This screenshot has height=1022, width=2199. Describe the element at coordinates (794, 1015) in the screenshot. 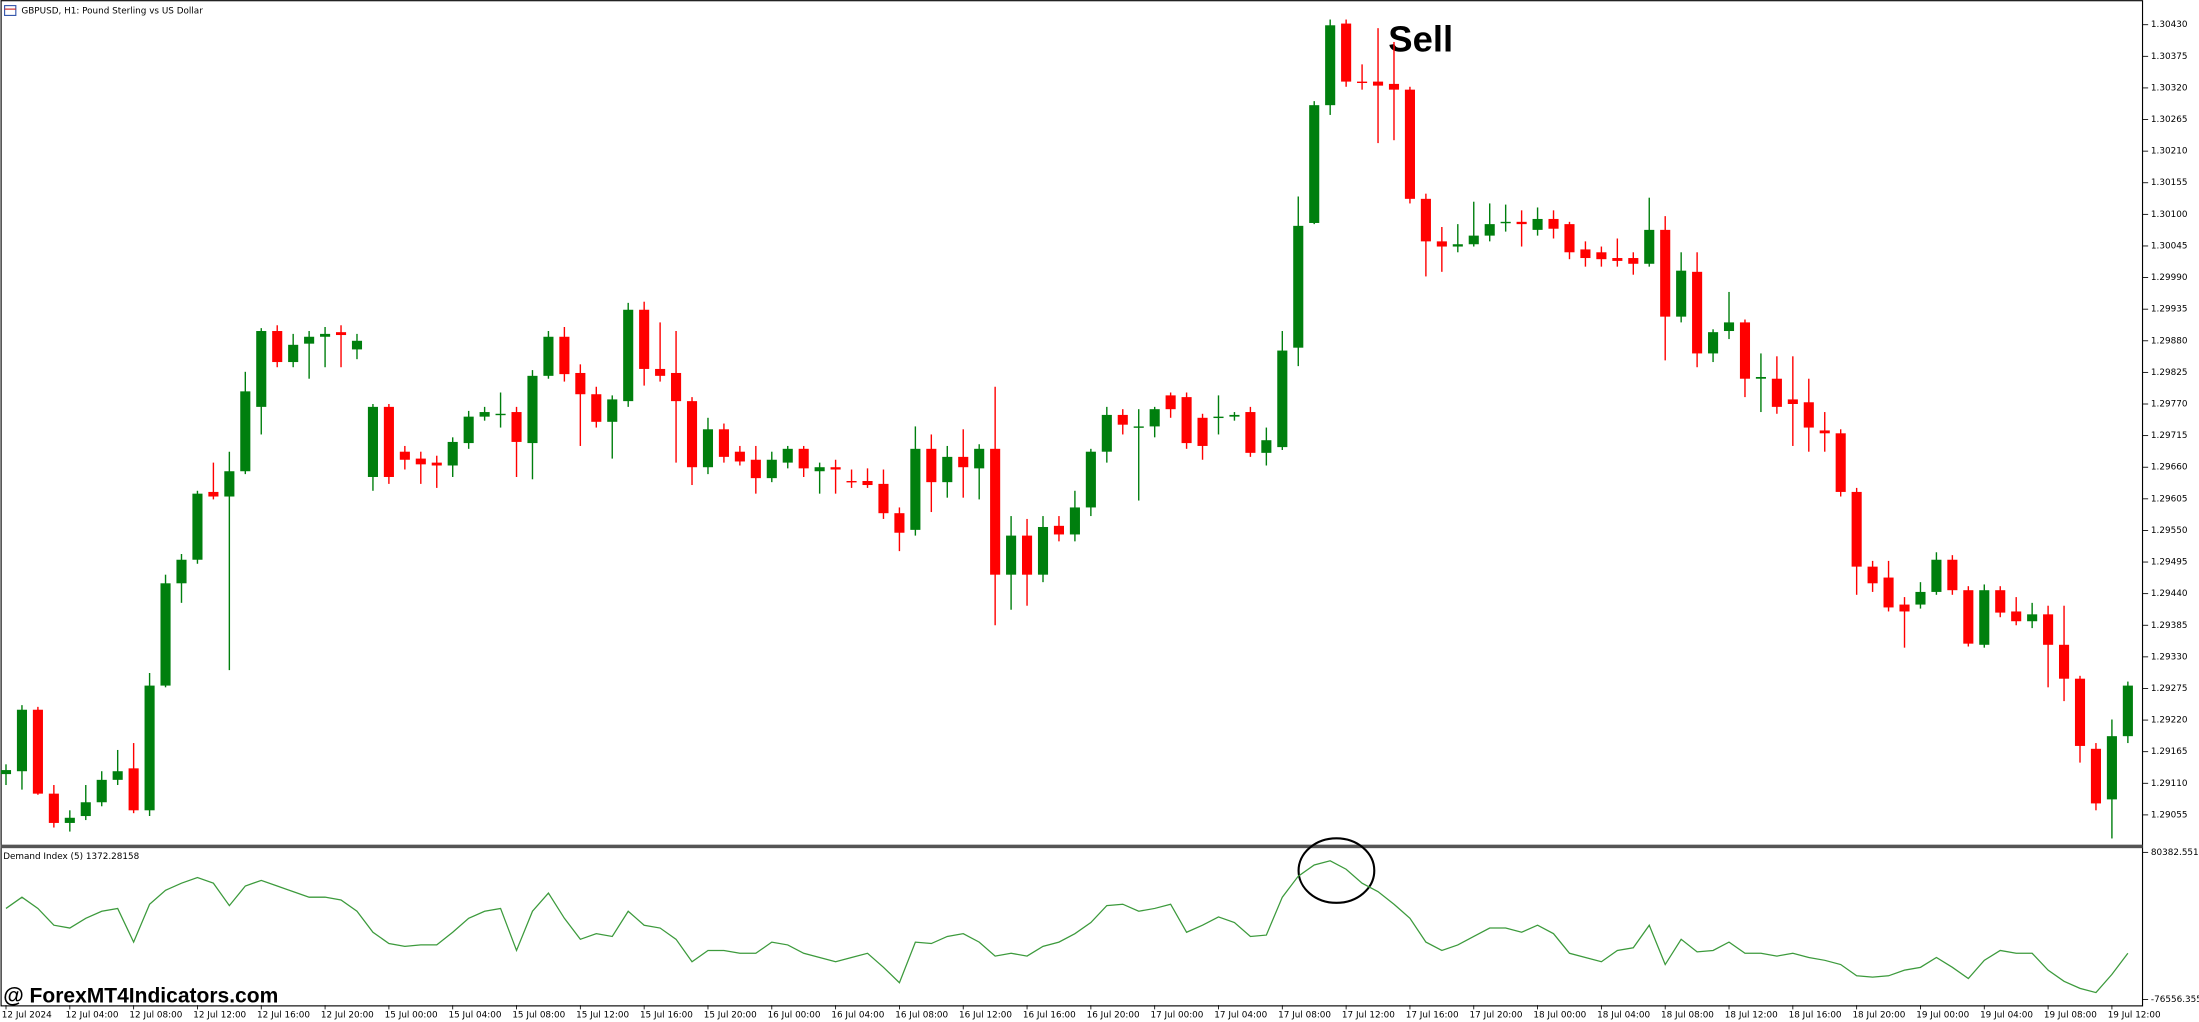

I see `x-tick-label: 16 Jul 00:00` at that location.